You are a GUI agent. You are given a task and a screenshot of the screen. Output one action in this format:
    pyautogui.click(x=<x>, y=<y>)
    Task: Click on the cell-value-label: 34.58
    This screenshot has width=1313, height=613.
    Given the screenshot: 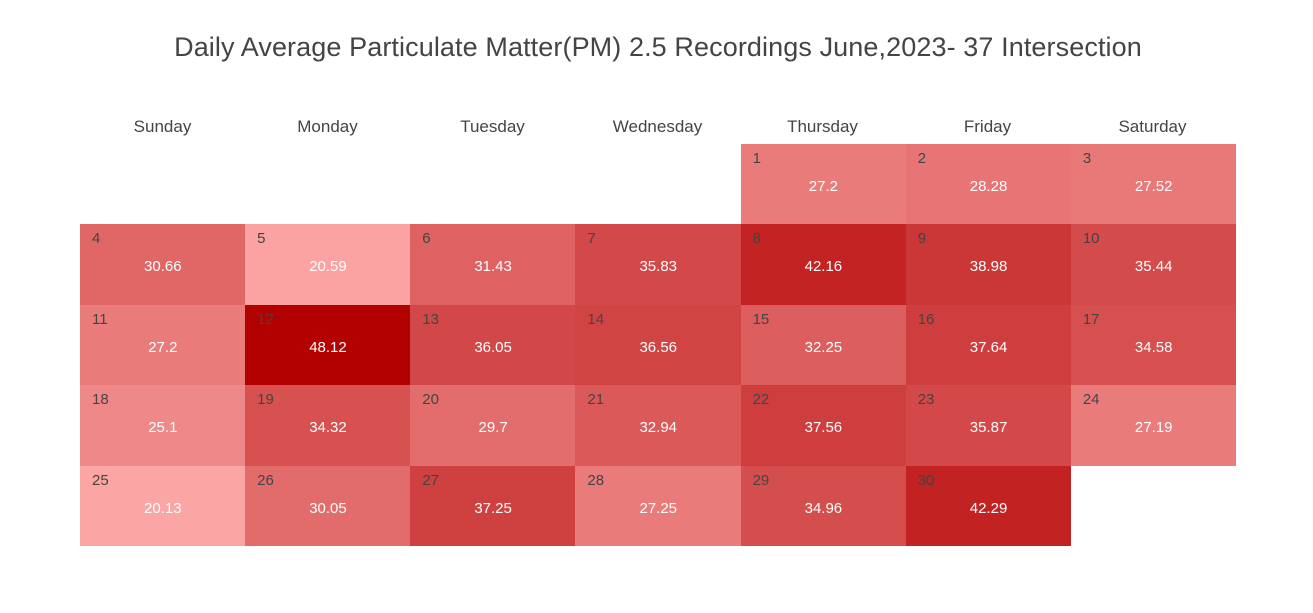 What is the action you would take?
    pyautogui.click(x=1153, y=347)
    